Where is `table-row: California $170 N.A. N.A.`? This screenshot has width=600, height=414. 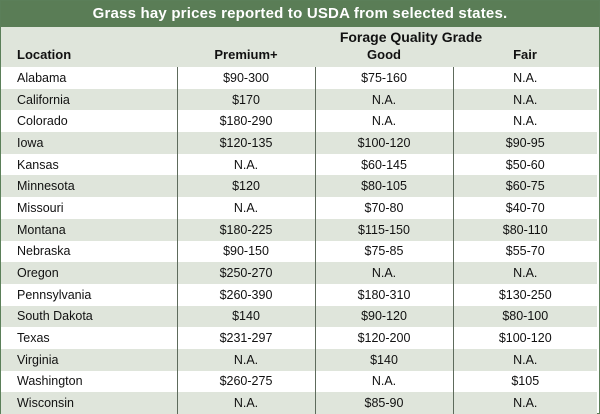 table-row: California $170 N.A. N.A. is located at coordinates (299, 99).